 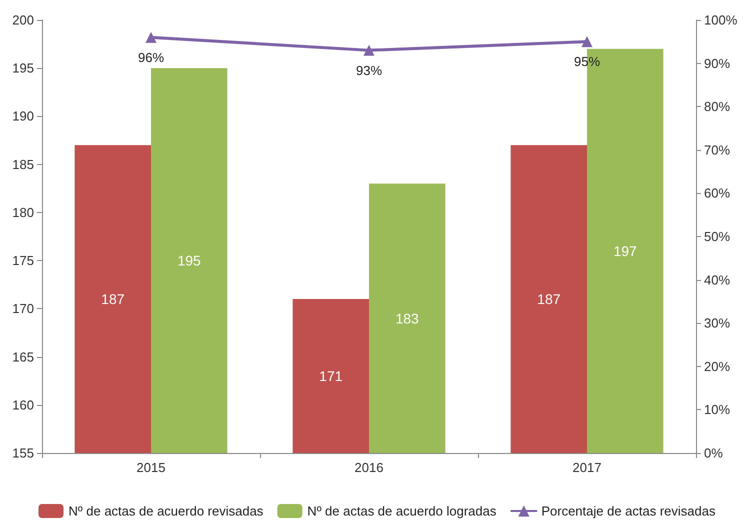 I want to click on y-tick-label: 160, so click(x=23, y=404).